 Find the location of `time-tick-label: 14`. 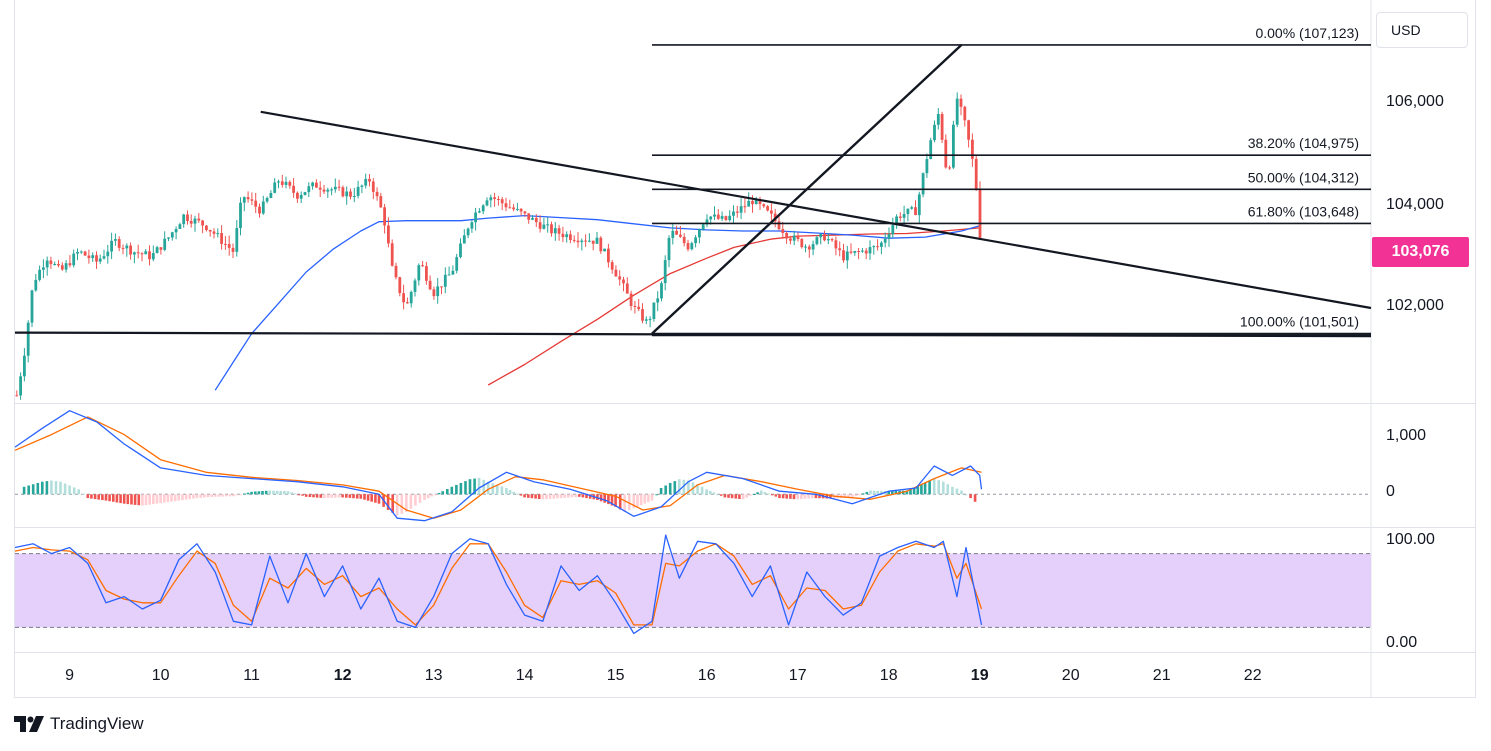

time-tick-label: 14 is located at coordinates (525, 675).